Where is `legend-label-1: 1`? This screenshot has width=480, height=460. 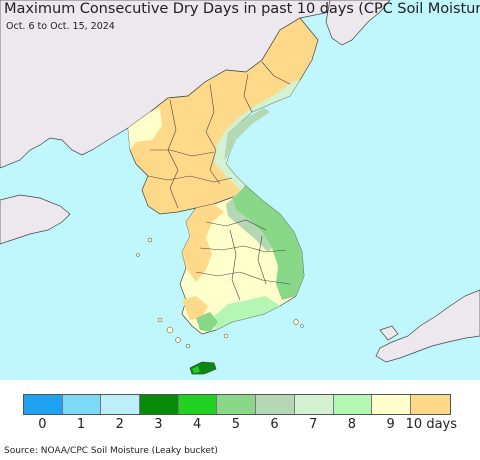
legend-label-1: 1 is located at coordinates (81, 424).